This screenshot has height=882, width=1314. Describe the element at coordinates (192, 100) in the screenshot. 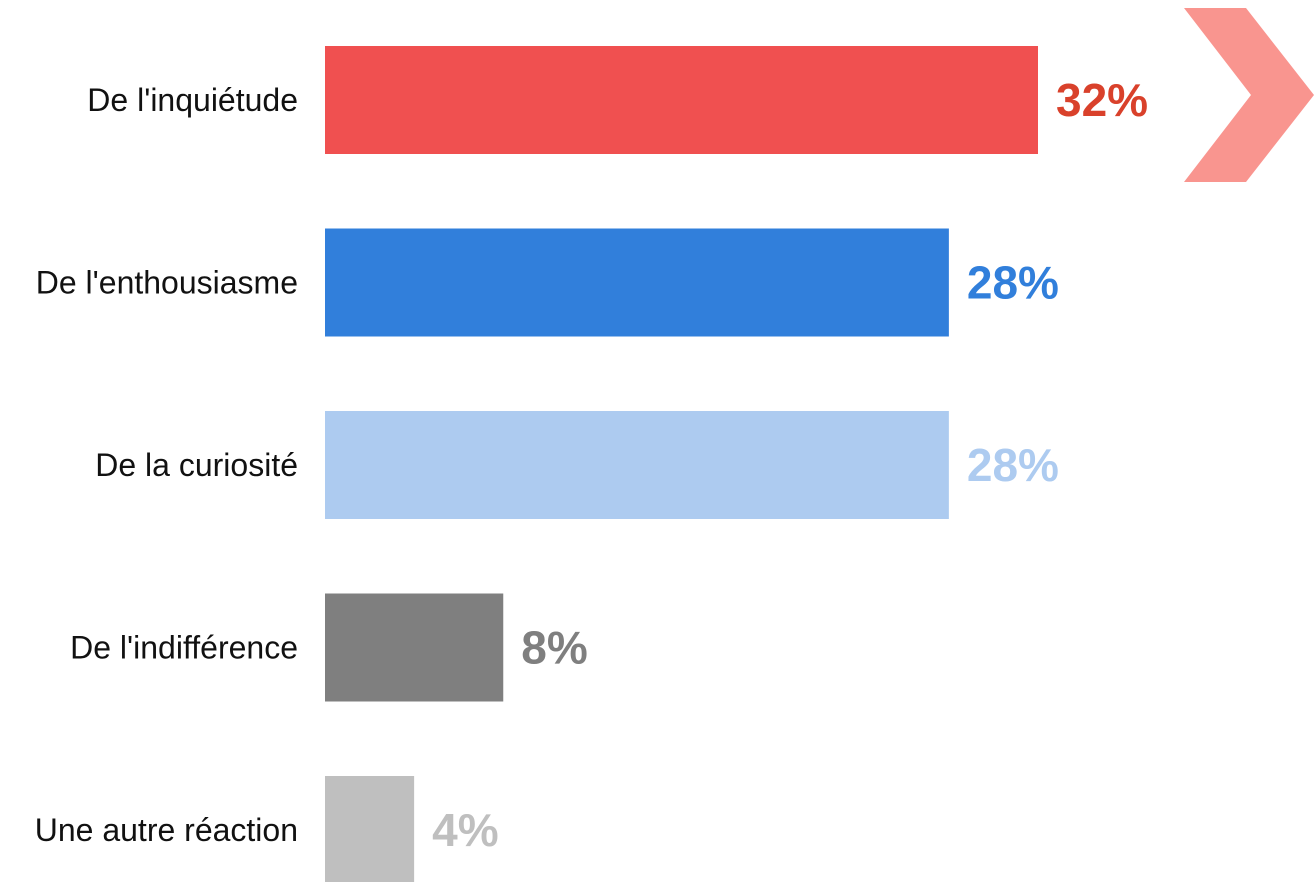

I see `category-label: De l'inquiétude` at that location.